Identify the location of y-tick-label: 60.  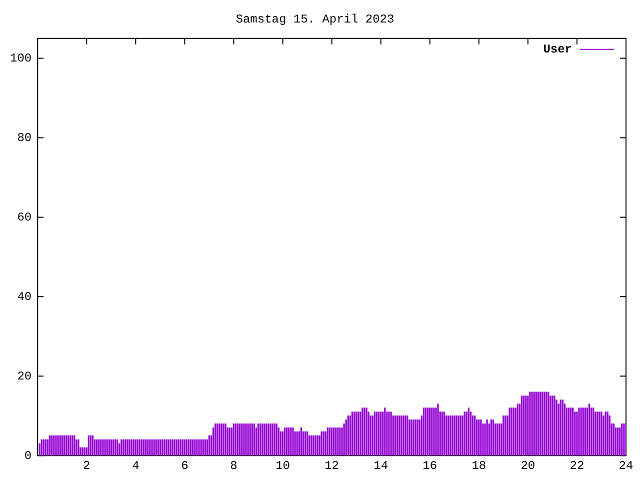
(24, 217).